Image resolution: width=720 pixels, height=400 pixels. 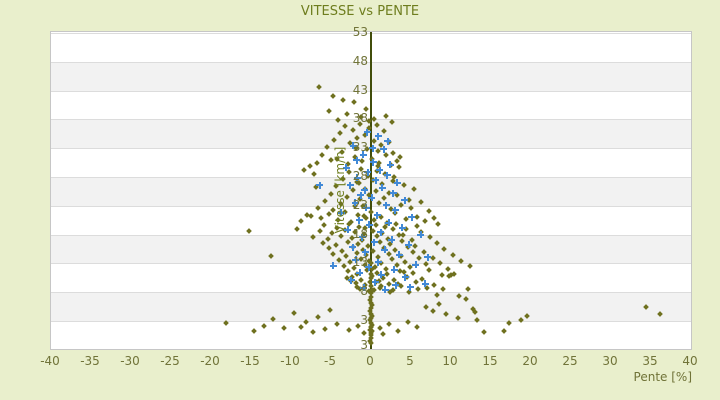 What do you see at coordinates (250, 361) in the screenshot?
I see `x-tick-label: -15` at bounding box center [250, 361].